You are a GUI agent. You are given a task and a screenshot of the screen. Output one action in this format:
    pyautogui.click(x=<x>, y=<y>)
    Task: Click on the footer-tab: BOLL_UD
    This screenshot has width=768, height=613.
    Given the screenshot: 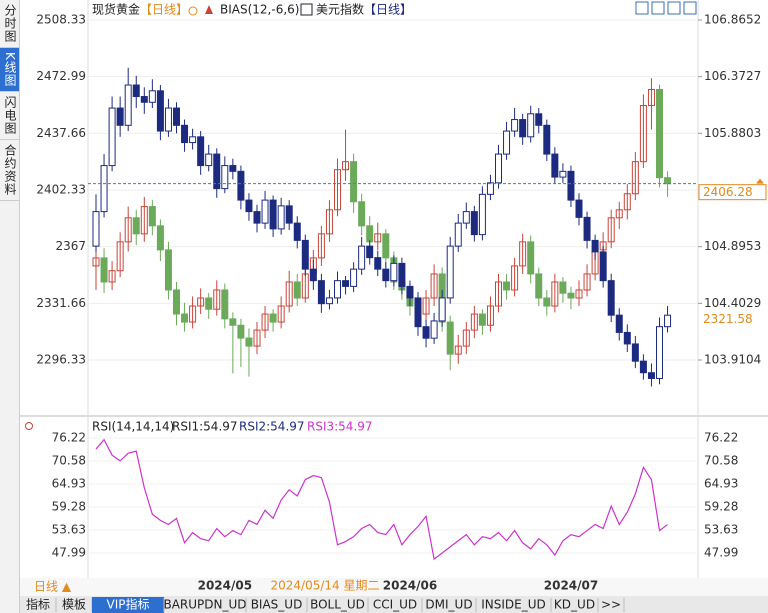 What is the action you would take?
    pyautogui.click(x=337, y=605)
    